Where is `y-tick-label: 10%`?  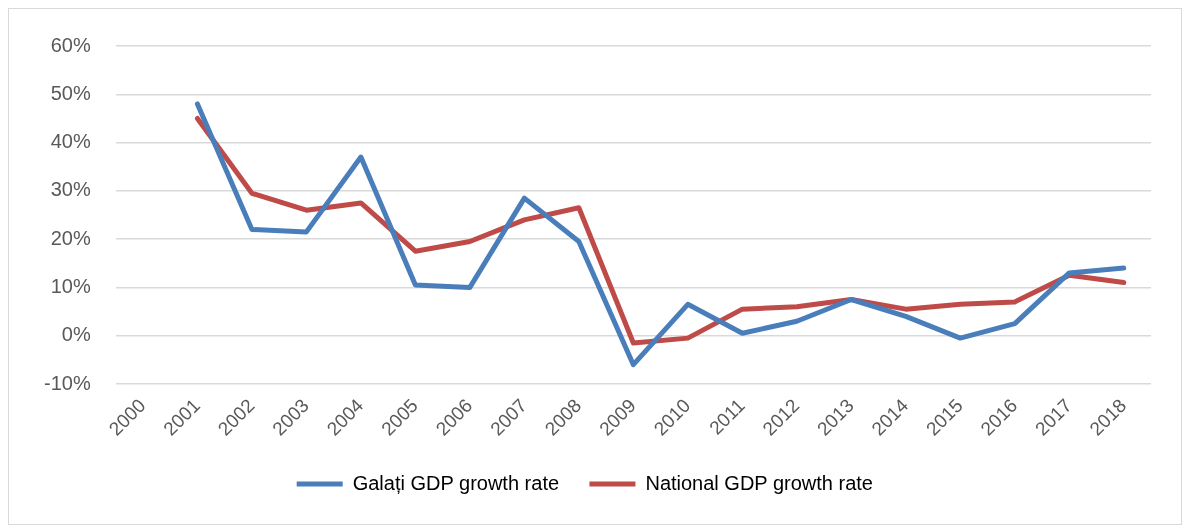 y-tick-label: 10% is located at coordinates (70, 285).